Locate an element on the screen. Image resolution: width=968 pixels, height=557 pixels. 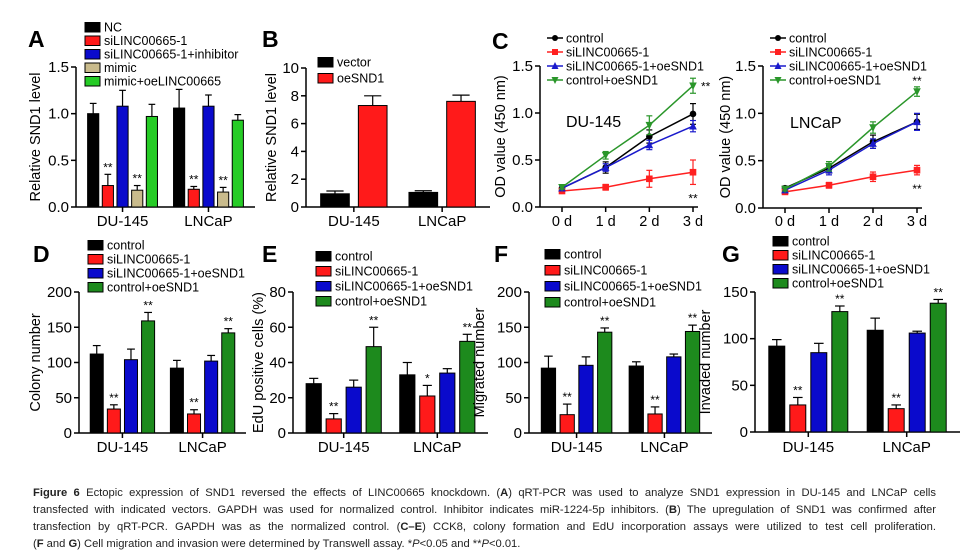
caption-segment: G is located at coordinates (73, 544).